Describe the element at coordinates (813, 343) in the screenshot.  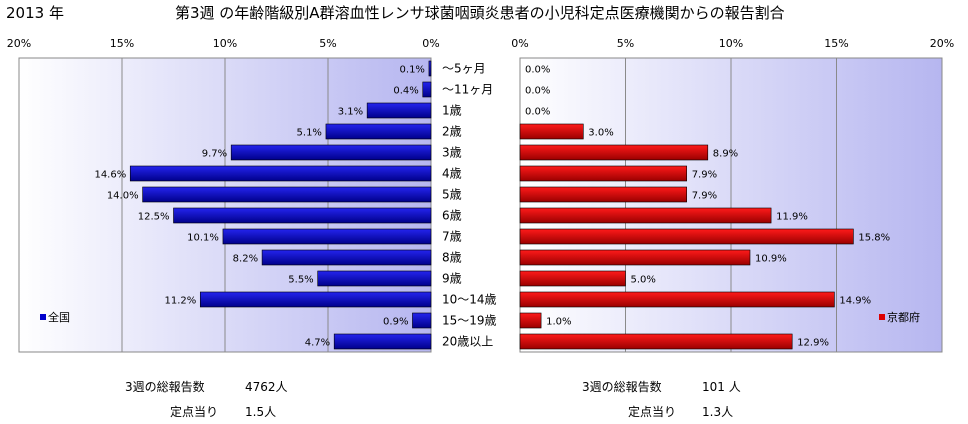
I see `value-label-kyoto: 12.9%` at that location.